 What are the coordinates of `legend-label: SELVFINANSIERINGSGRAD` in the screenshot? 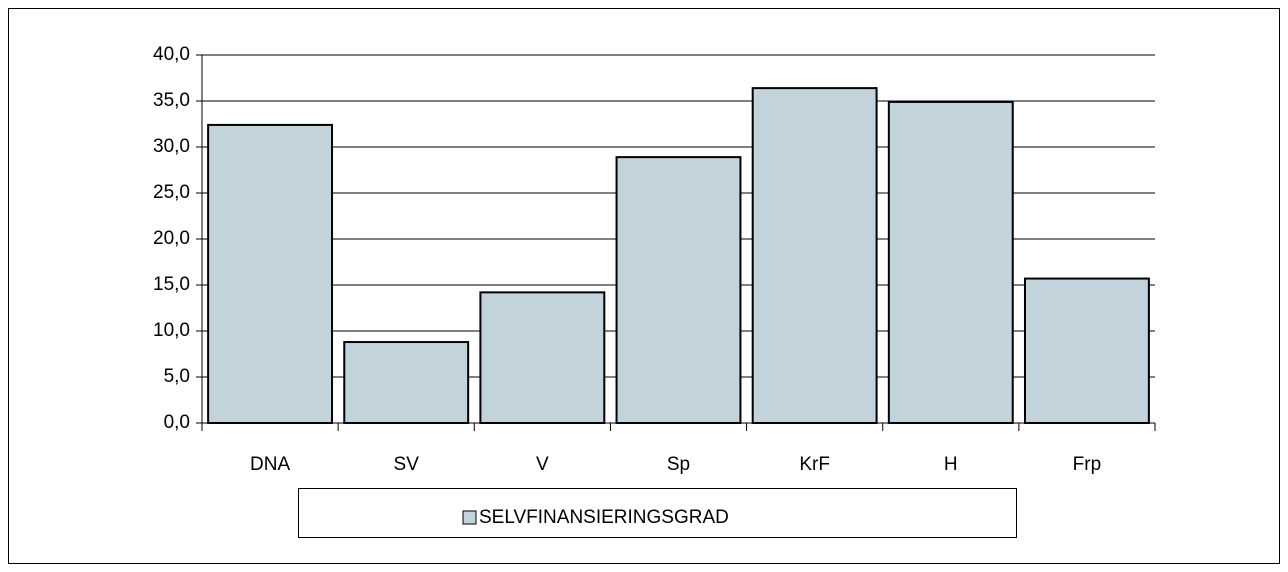 It's located at (604, 517).